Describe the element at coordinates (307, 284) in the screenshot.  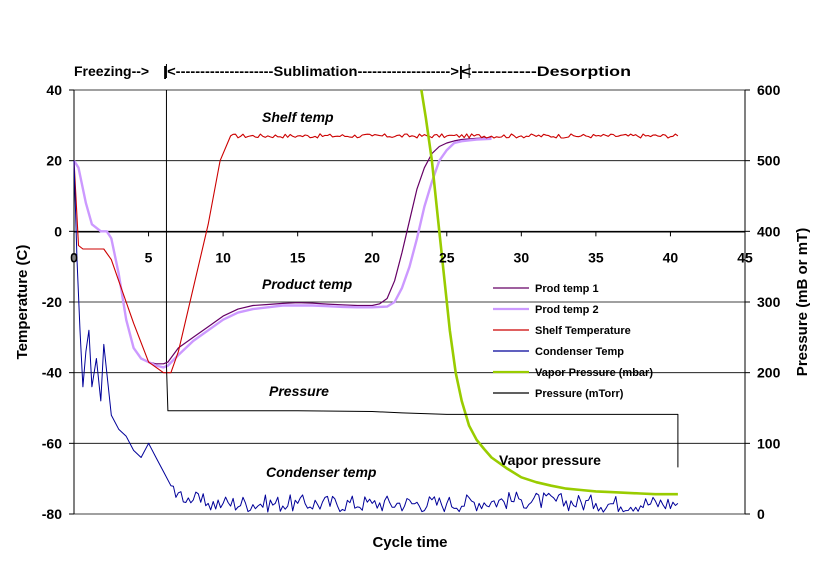
I see `product-temp-annotation: Product temp` at that location.